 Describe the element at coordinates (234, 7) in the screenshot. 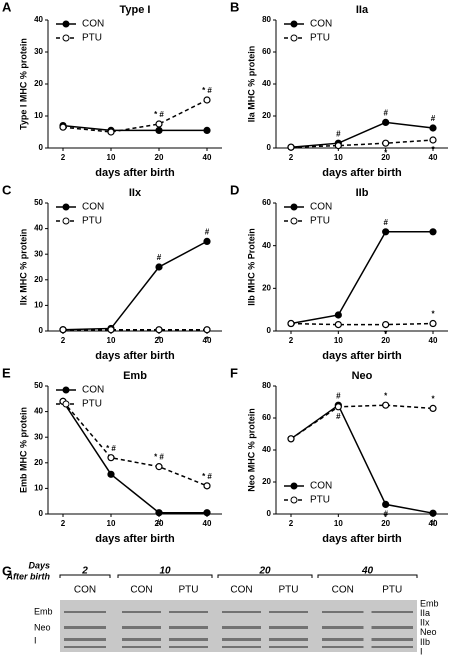

I see `panel-letter: B` at that location.